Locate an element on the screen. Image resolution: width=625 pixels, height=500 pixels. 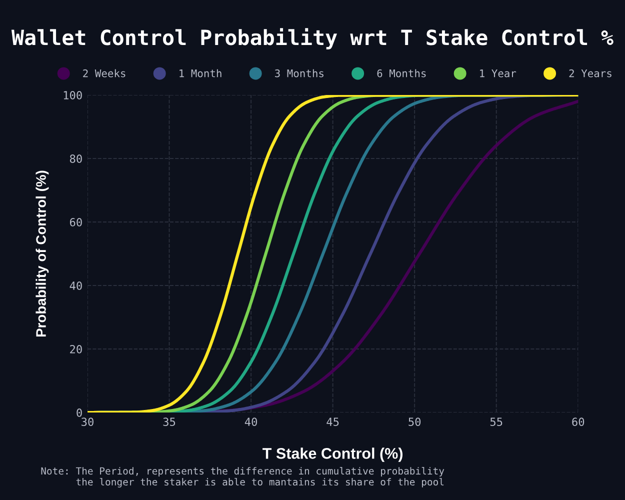
x-tick-label: 60 is located at coordinates (578, 422).